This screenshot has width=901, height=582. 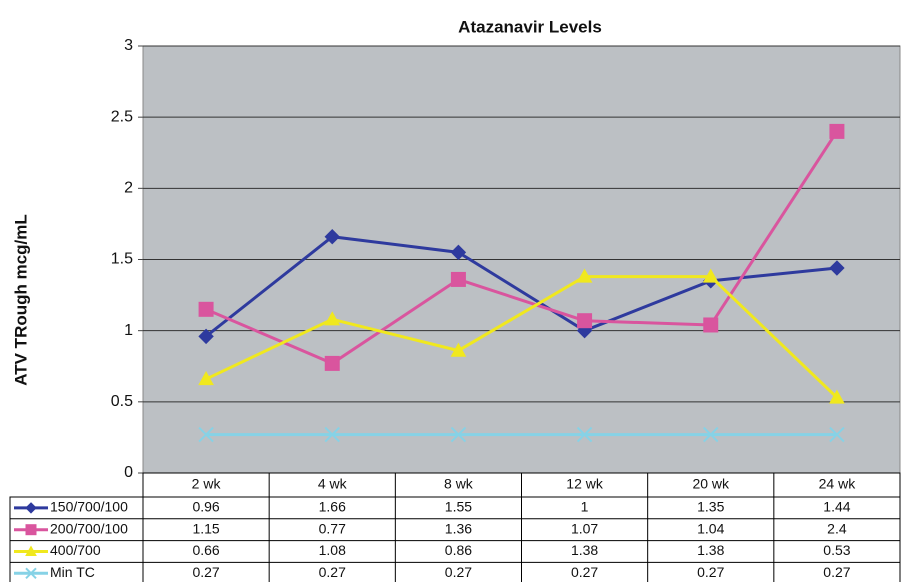 I want to click on table-value: 0.53, so click(x=836, y=550).